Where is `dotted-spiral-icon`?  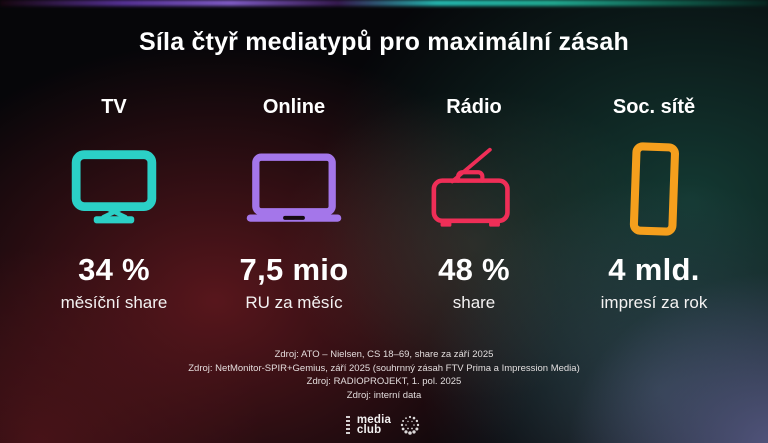
dotted-spiral-icon is located at coordinates (410, 425).